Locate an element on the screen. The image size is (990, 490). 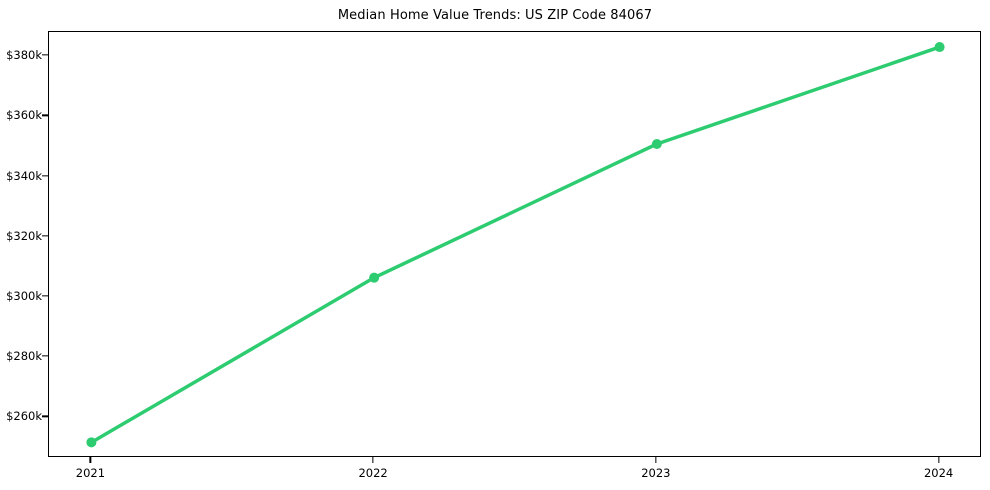
y-axis-tick-label: $300k is located at coordinates (24, 295).